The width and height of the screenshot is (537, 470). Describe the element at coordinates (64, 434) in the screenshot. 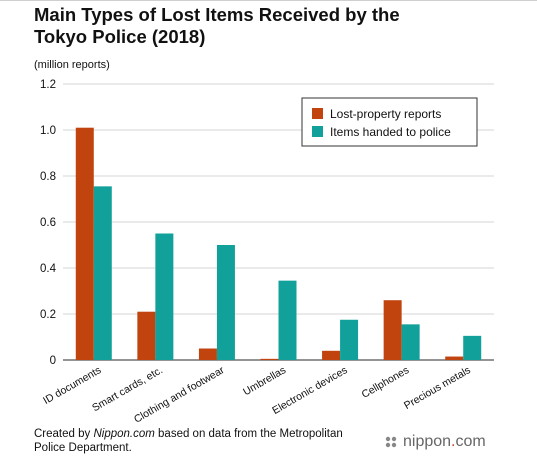

I see `credit-prefix: Created by` at that location.